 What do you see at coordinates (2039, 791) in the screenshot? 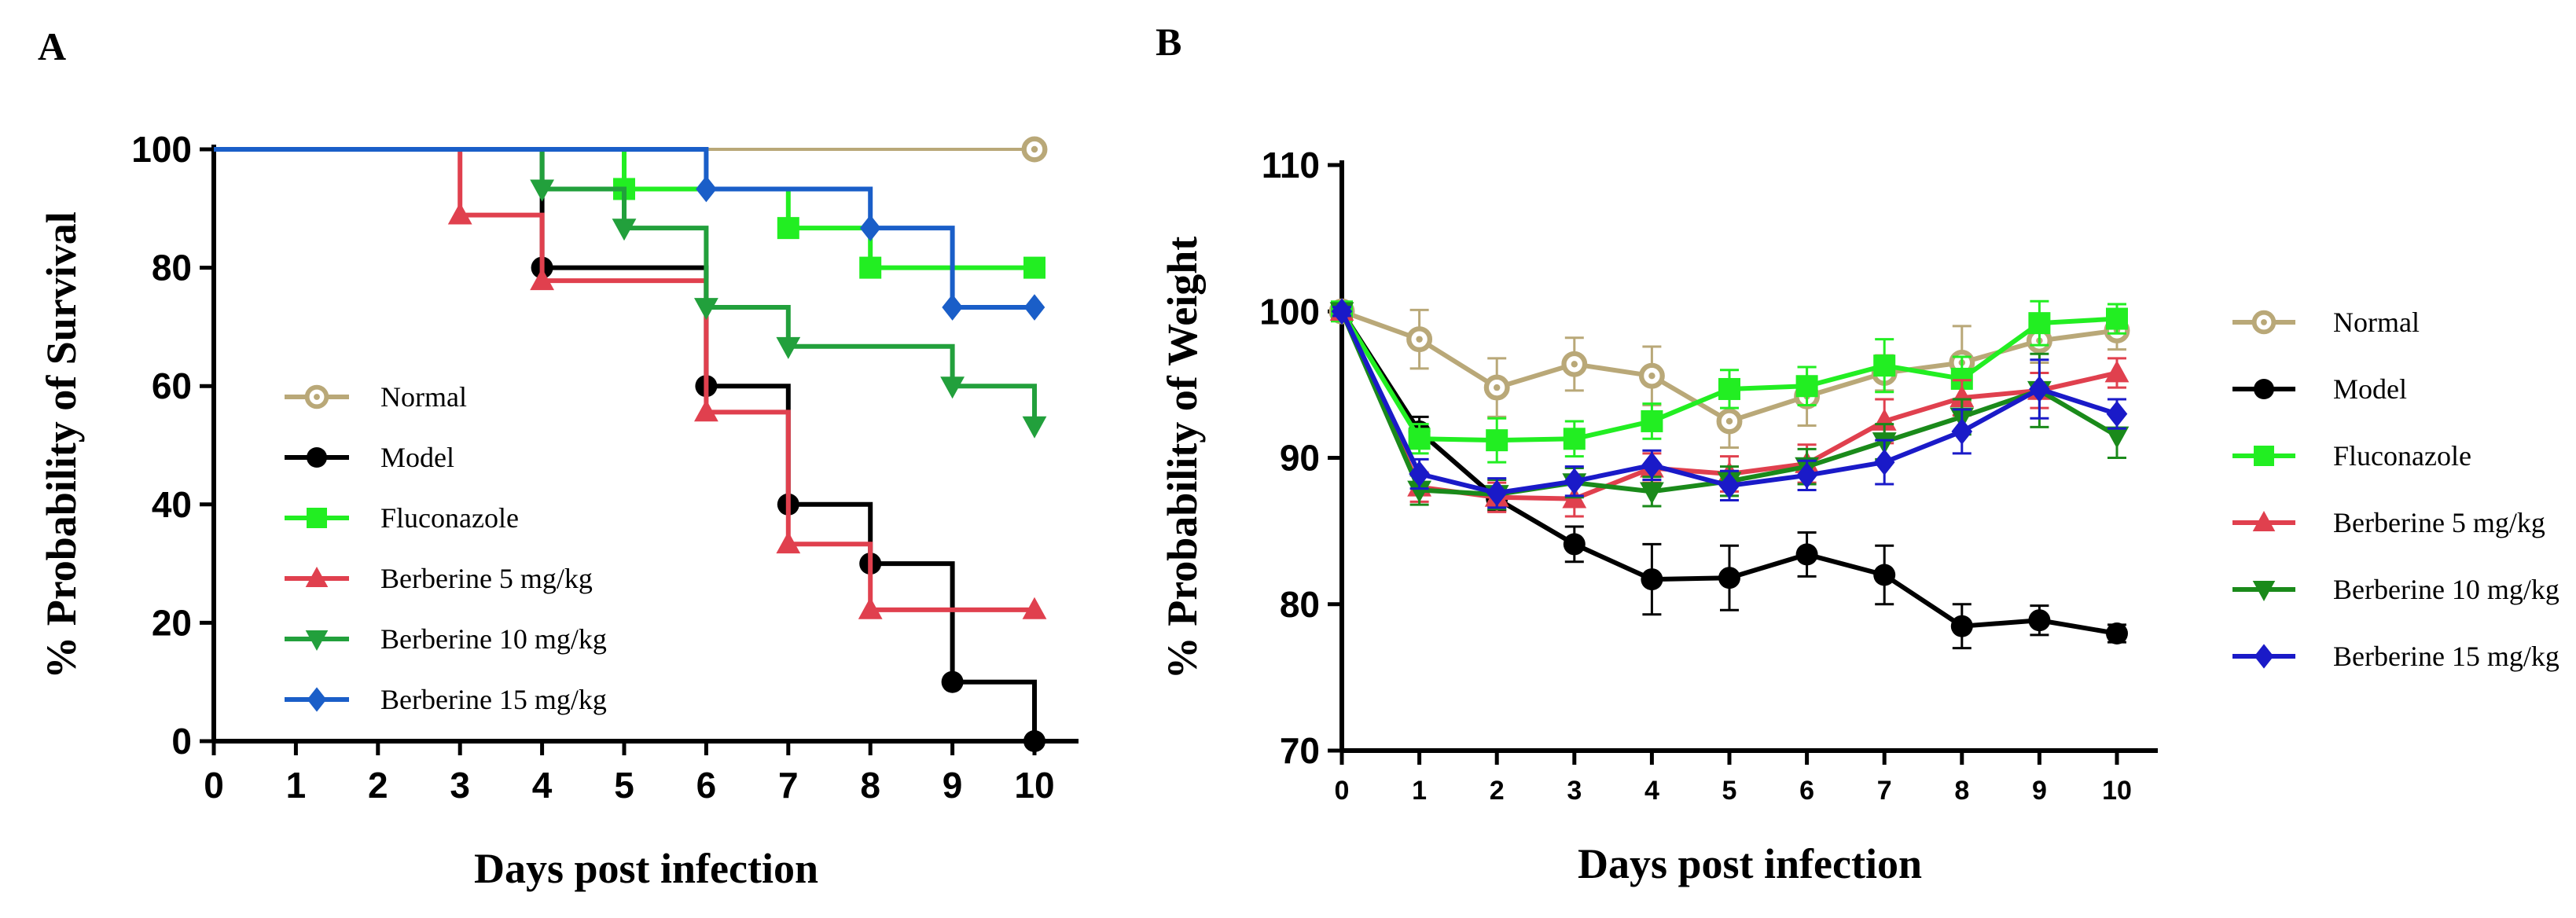
I see `weight-x-tick-label: 9` at bounding box center [2039, 791].